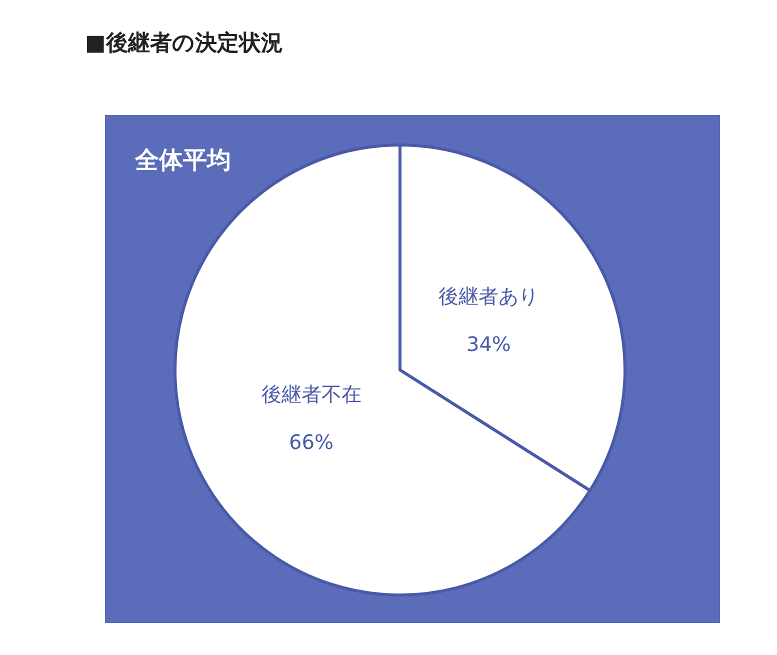 The height and width of the screenshot is (655, 777). What do you see at coordinates (184, 43) in the screenshot?
I see `chart-title: ■後継者の決定状況` at bounding box center [184, 43].